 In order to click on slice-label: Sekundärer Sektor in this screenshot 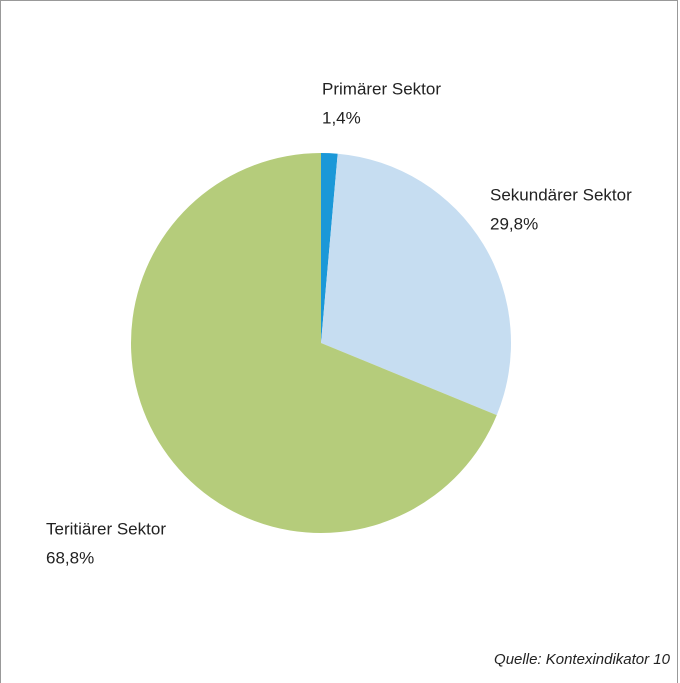, I will do `click(561, 194)`.